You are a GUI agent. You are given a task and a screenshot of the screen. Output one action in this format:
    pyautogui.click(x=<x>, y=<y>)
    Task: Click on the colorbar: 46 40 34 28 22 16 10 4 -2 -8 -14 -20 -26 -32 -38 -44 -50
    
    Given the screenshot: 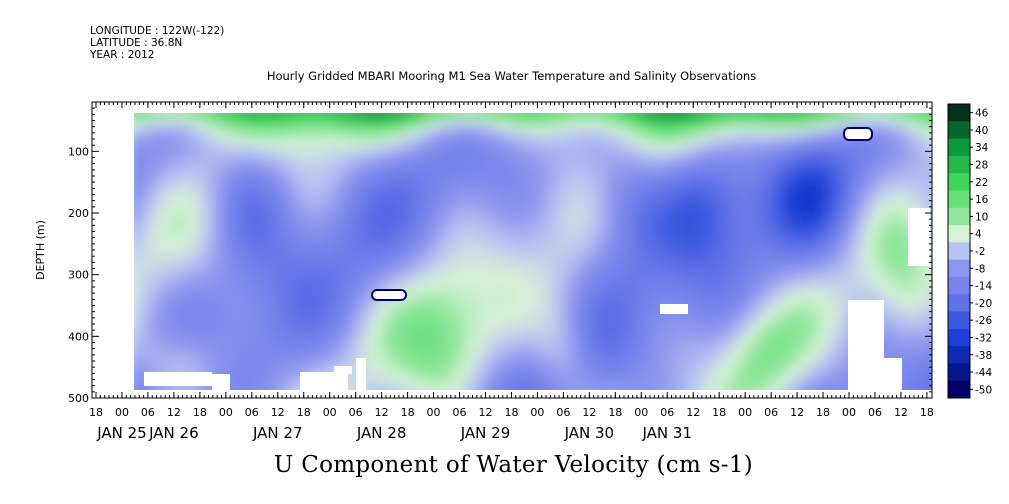 What is the action you would take?
    pyautogui.click(x=969, y=251)
    